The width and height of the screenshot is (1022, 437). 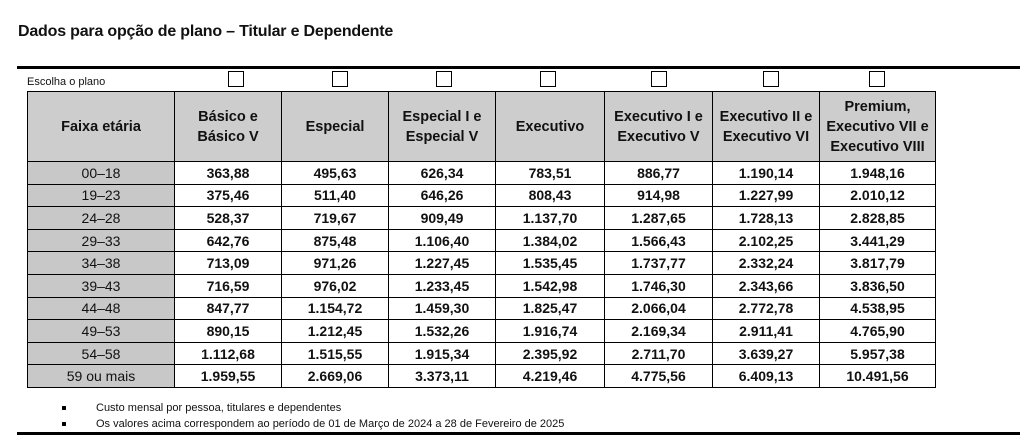 What do you see at coordinates (766, 240) in the screenshot?
I see `price-cell: 2.102,25` at bounding box center [766, 240].